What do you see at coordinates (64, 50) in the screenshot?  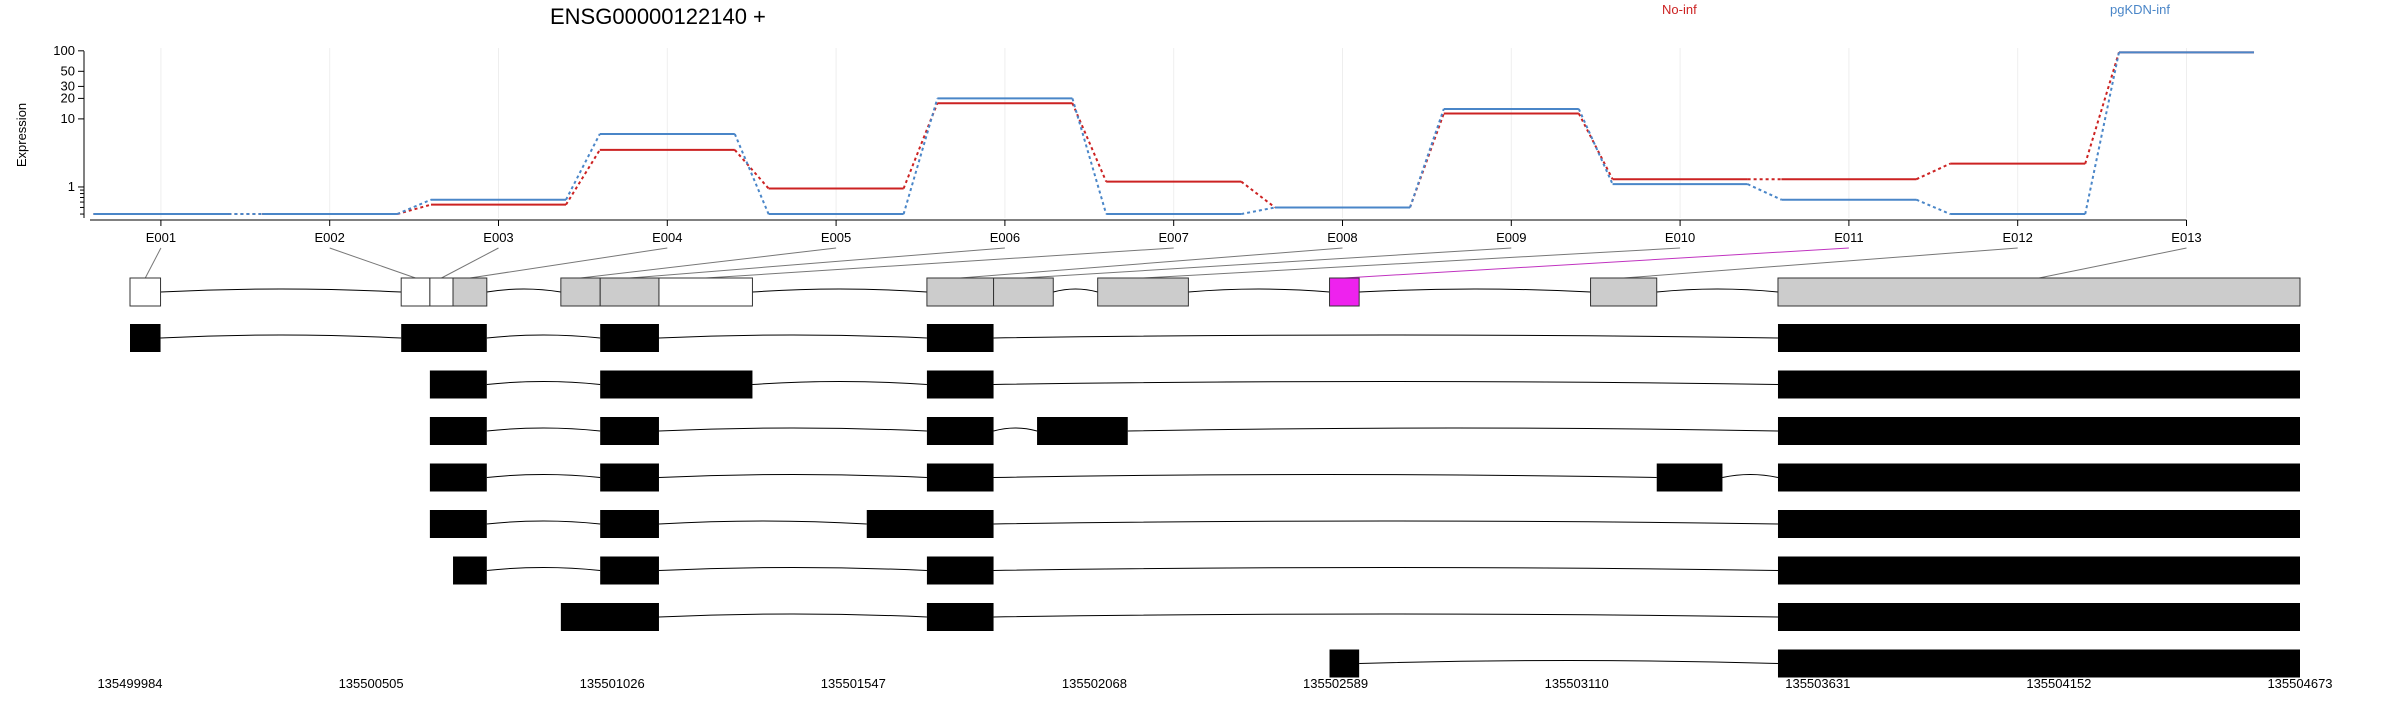 I see `y-tick-label: 100` at bounding box center [64, 50].